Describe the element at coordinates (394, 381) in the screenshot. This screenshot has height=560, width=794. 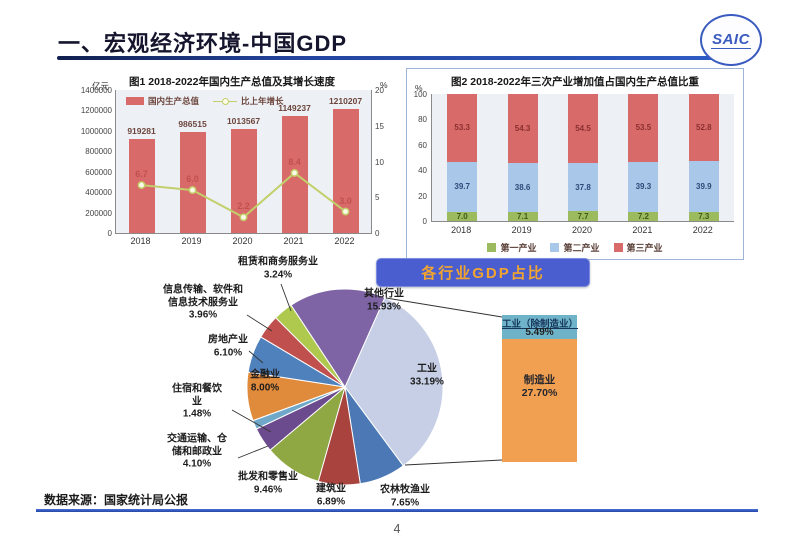
I see `pie-slice-工业` at that location.